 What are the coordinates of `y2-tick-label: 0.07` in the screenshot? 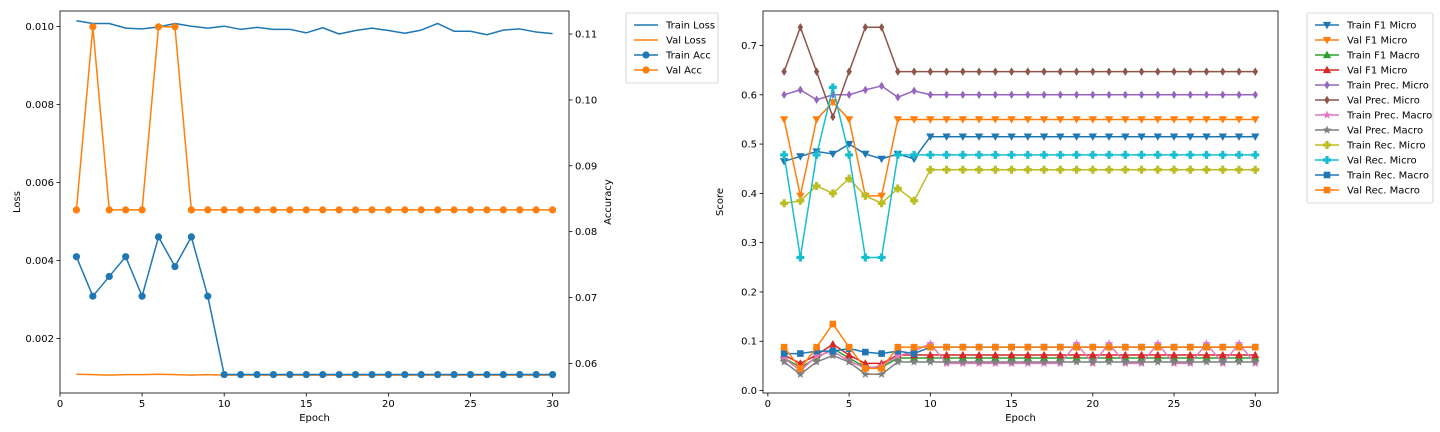 It's located at (586, 298).